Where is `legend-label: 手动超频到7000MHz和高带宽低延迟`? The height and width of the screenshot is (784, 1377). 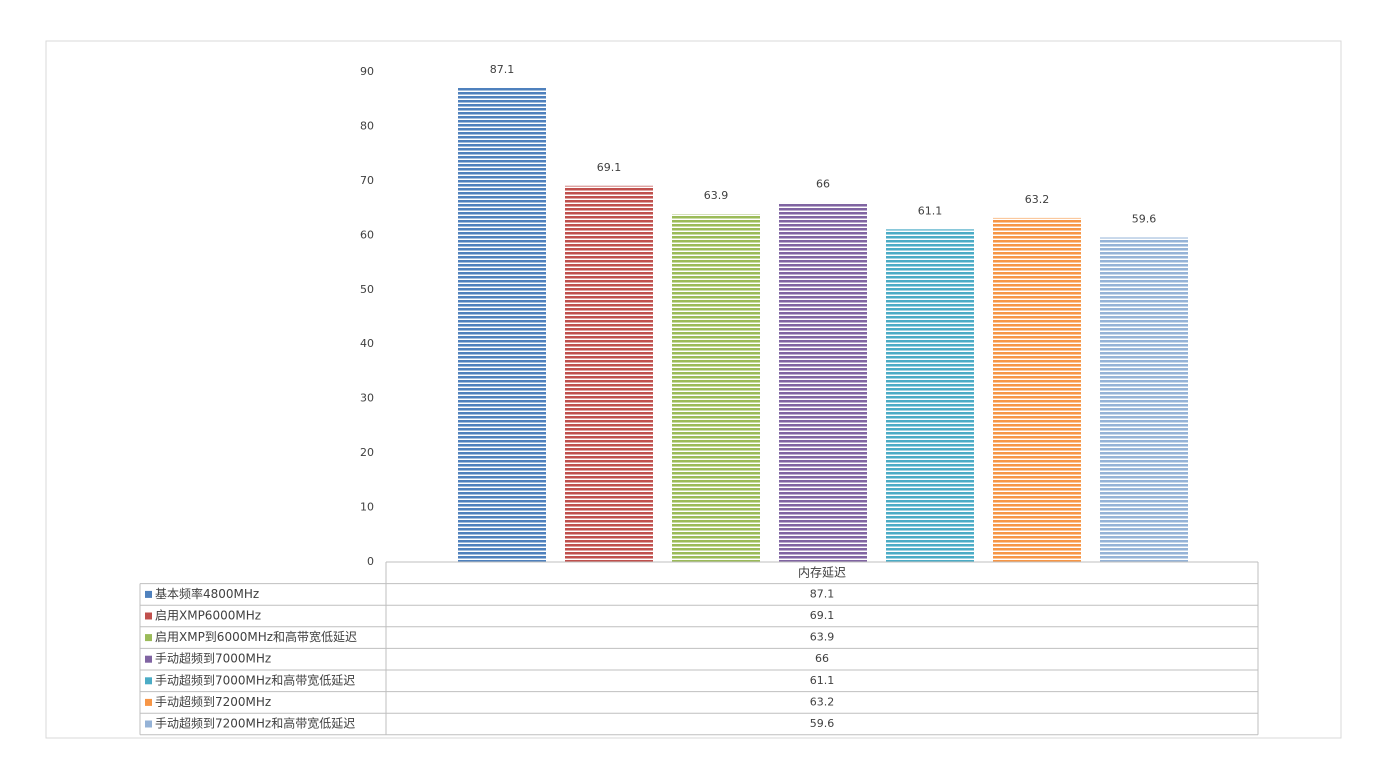
legend-label: 手动超频到7000MHz和高带宽低延迟 is located at coordinates (255, 679).